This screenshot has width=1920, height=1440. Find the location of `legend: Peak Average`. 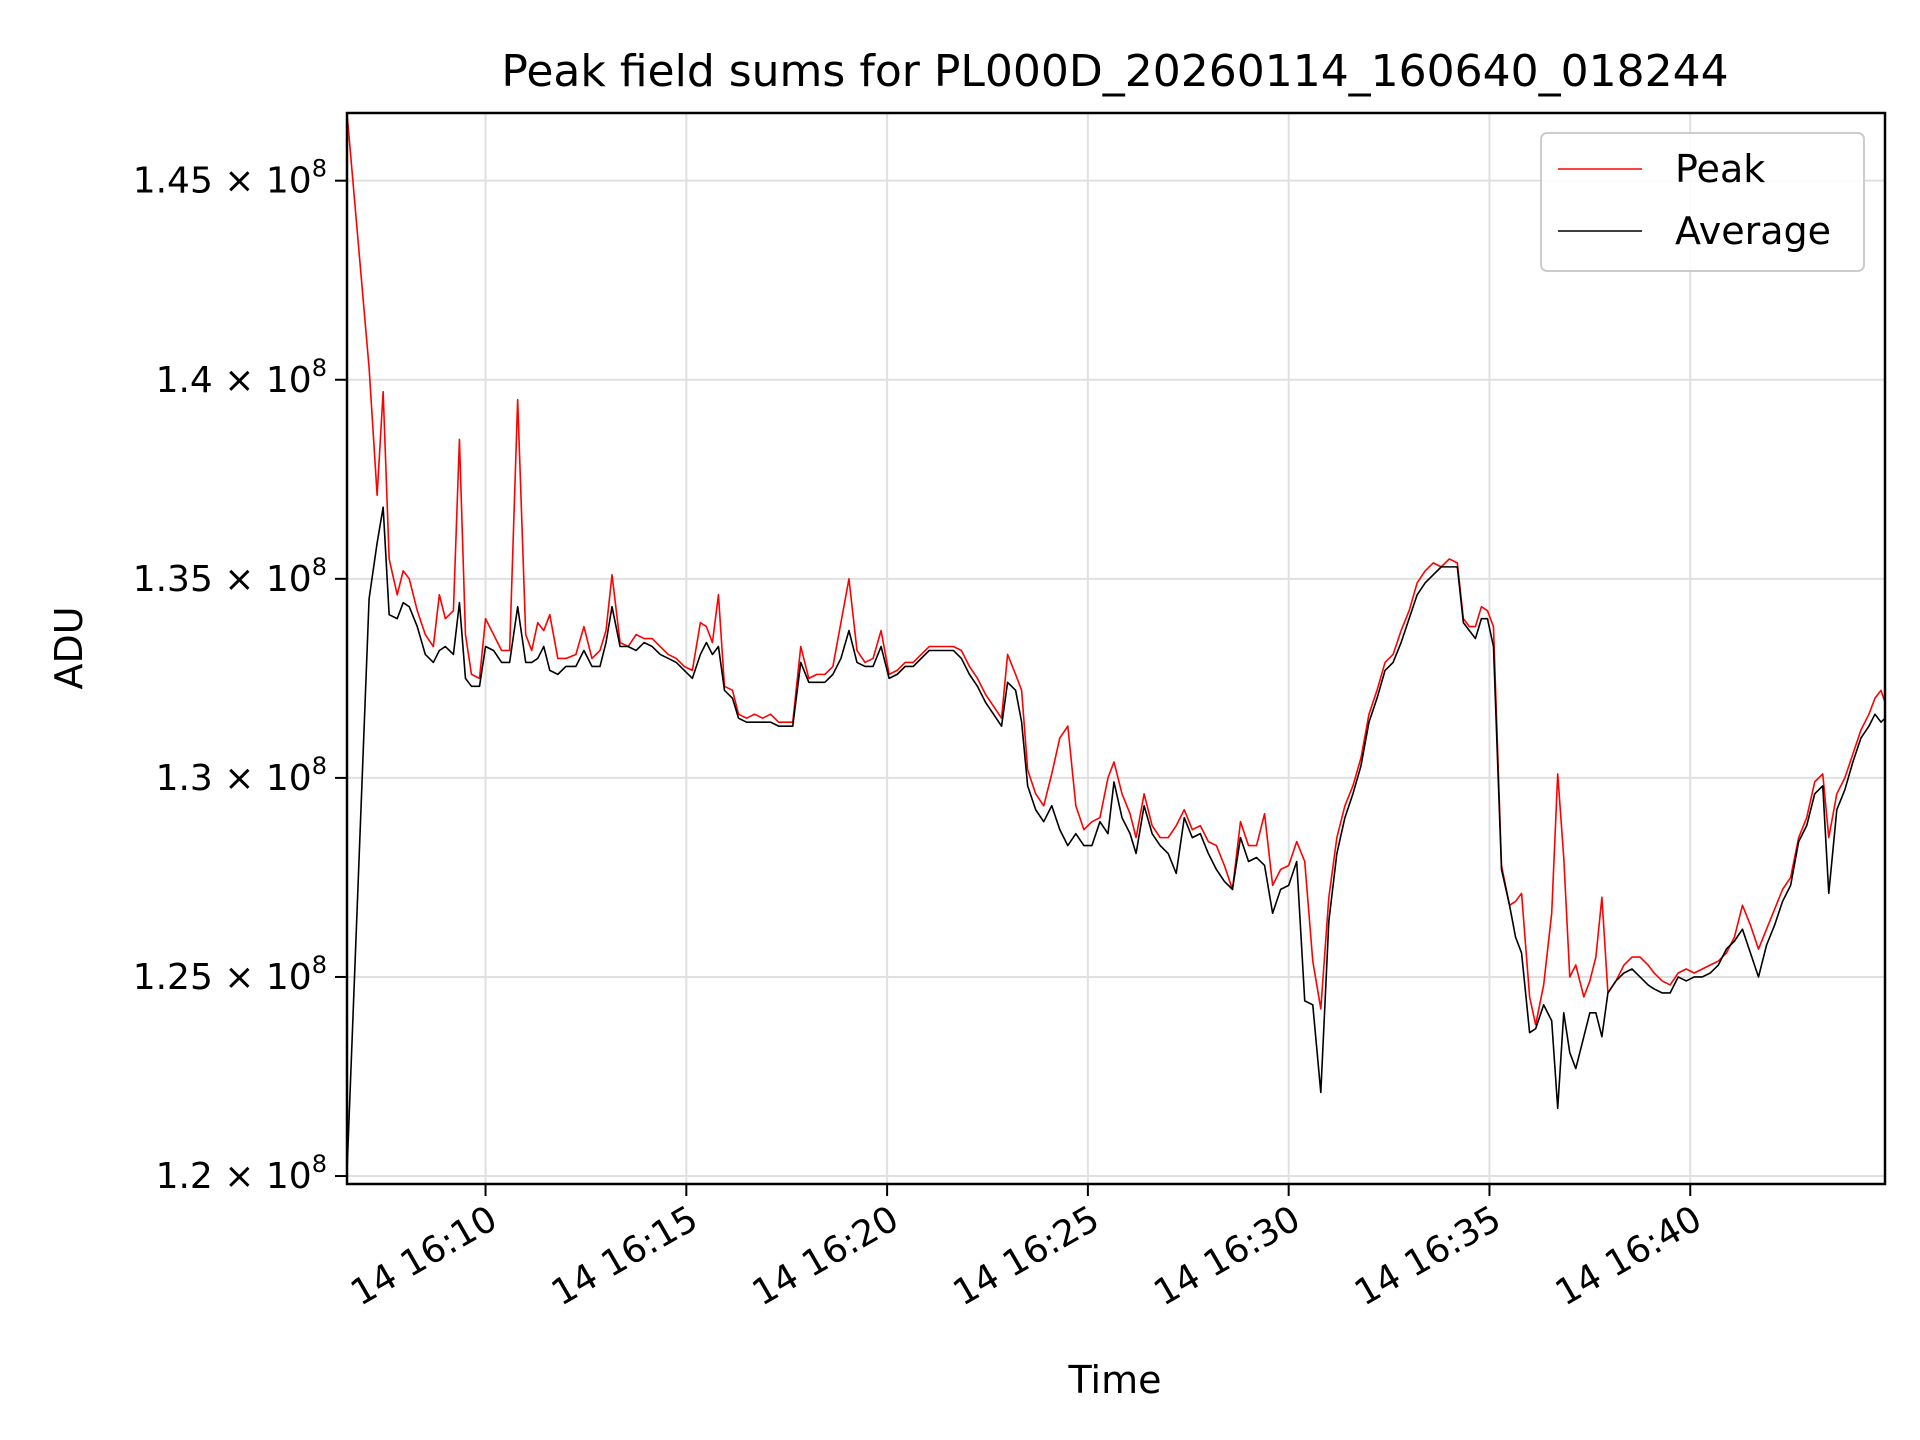

legend: Peak Average is located at coordinates (1702, 202).